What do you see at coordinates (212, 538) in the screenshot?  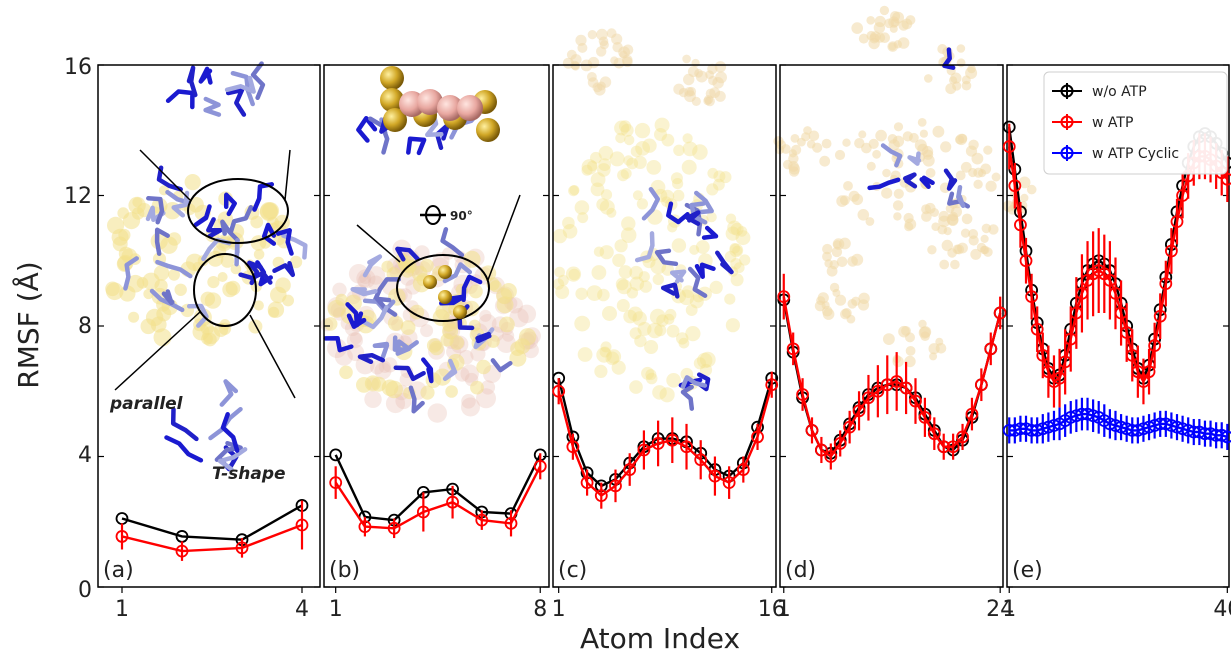 I see `series-line` at bounding box center [212, 538].